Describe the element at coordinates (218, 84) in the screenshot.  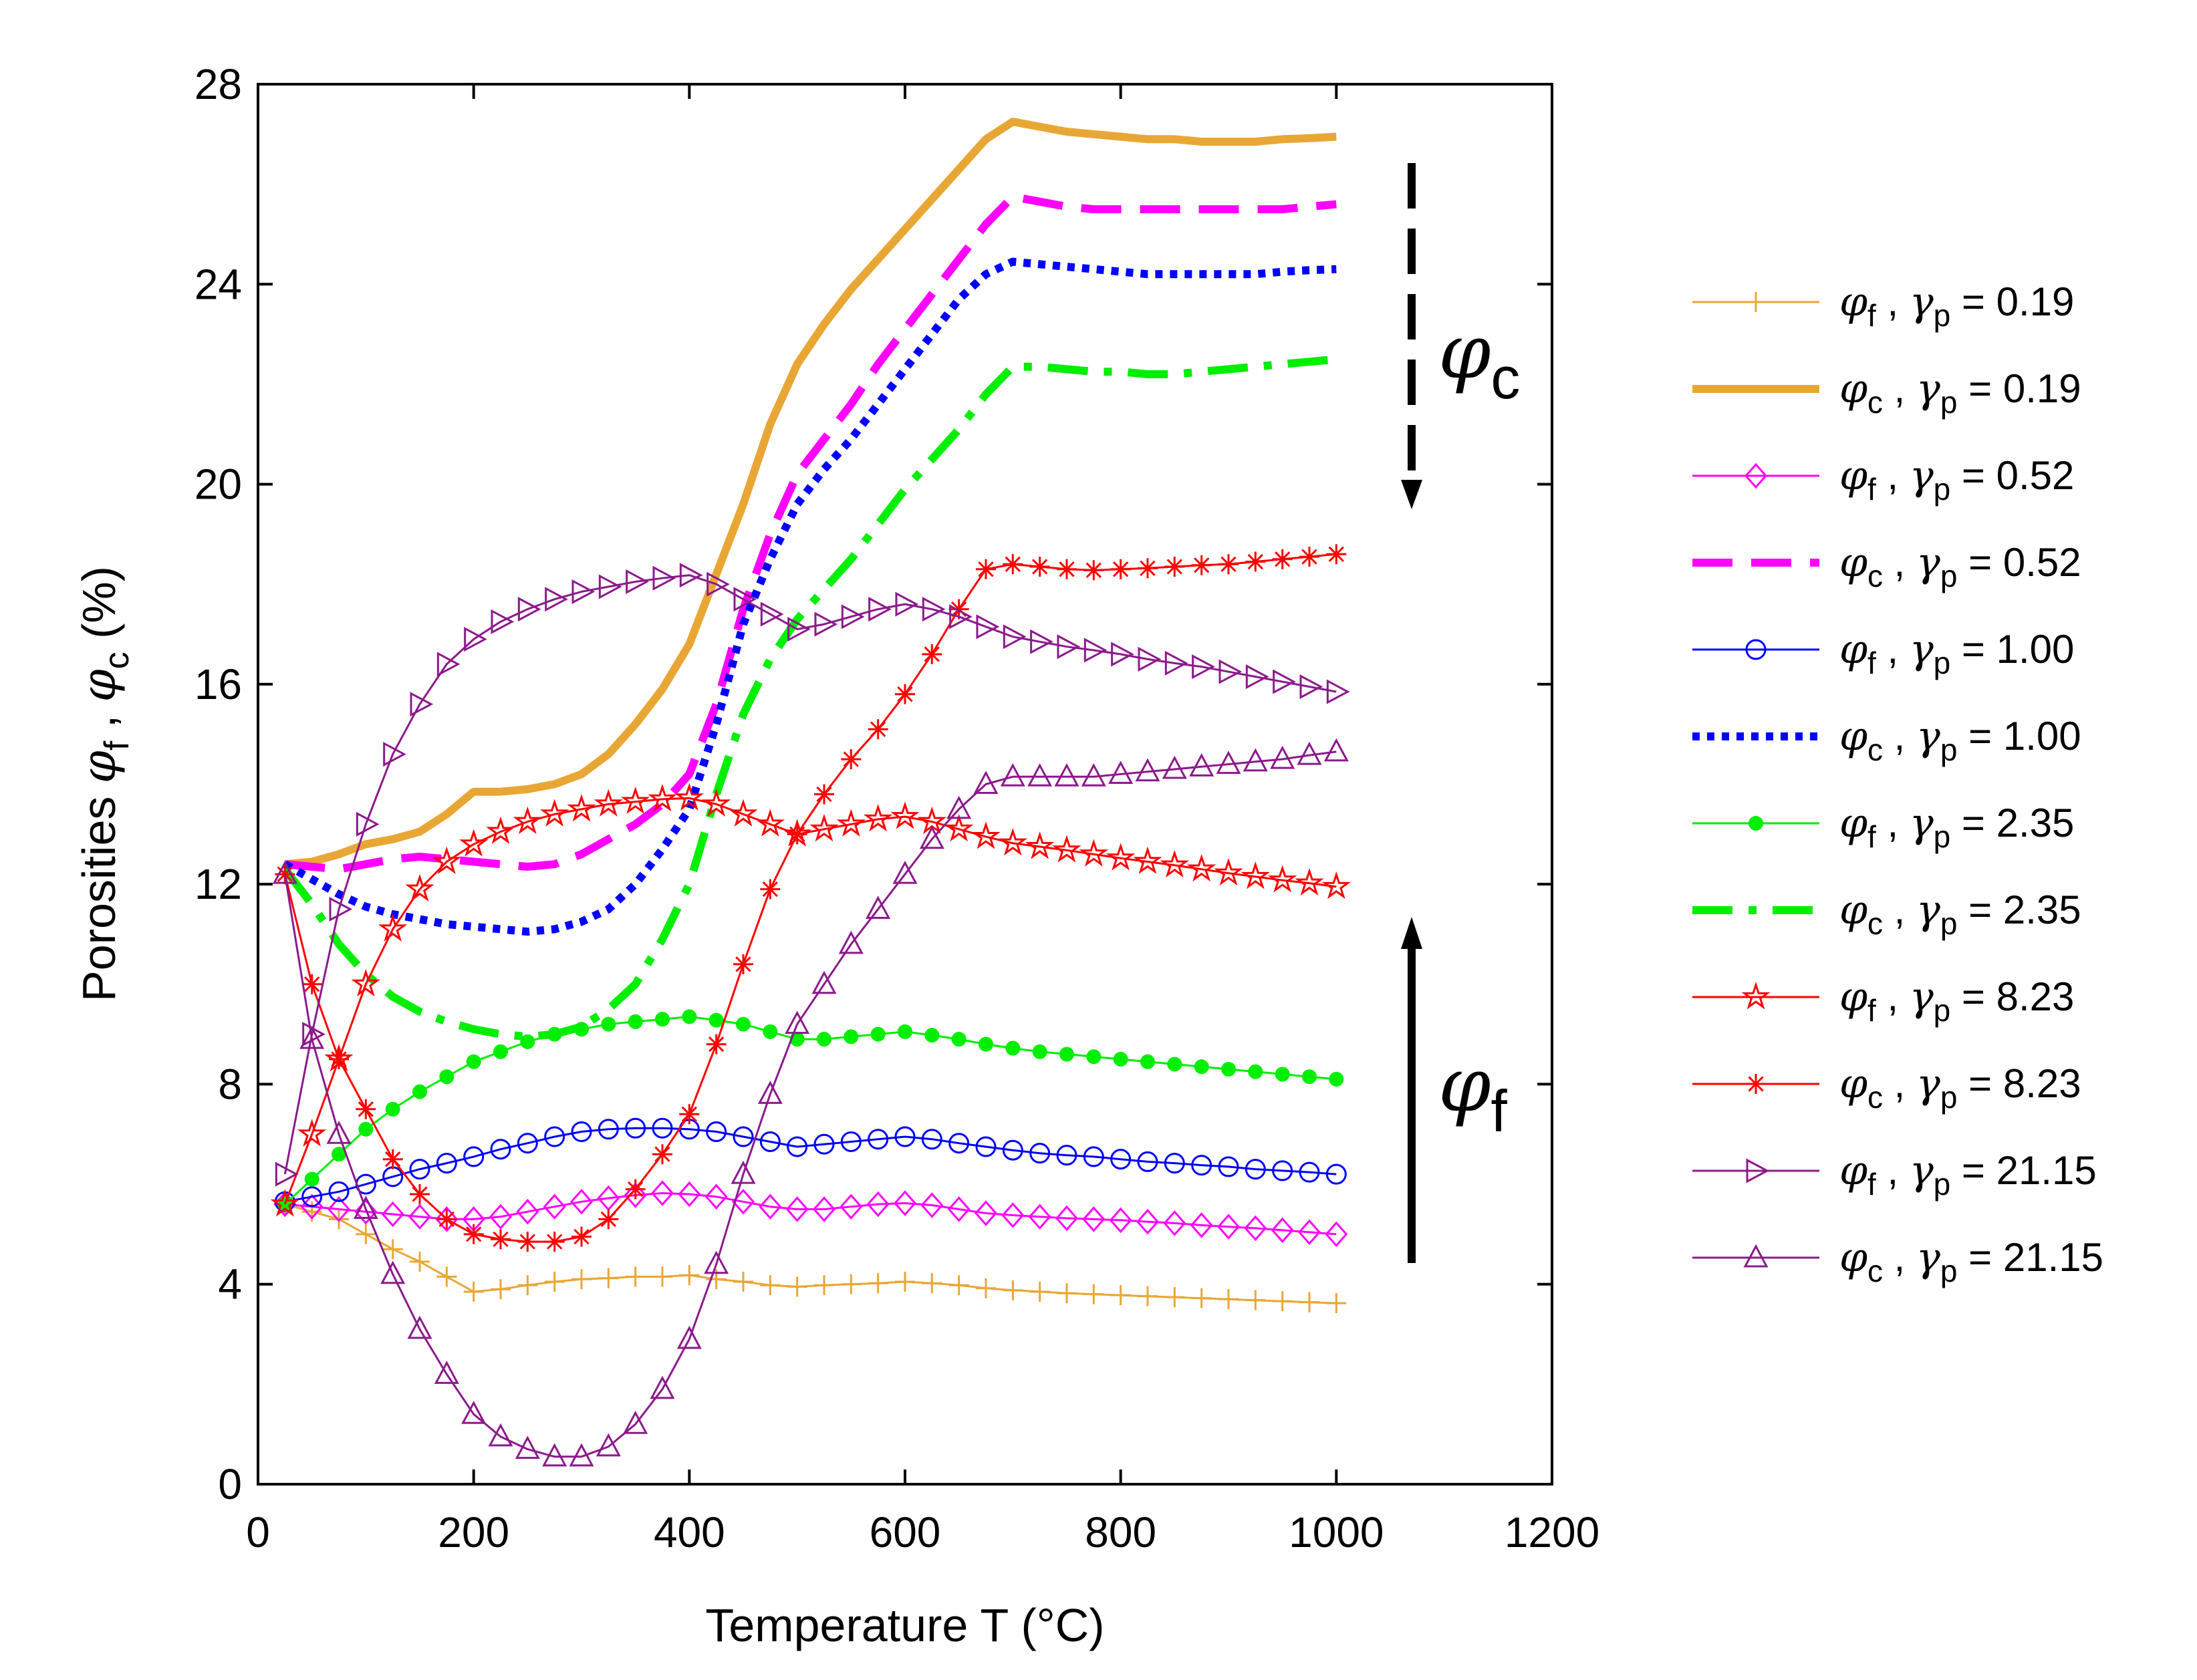
I see `y-tick-label: 28` at that location.